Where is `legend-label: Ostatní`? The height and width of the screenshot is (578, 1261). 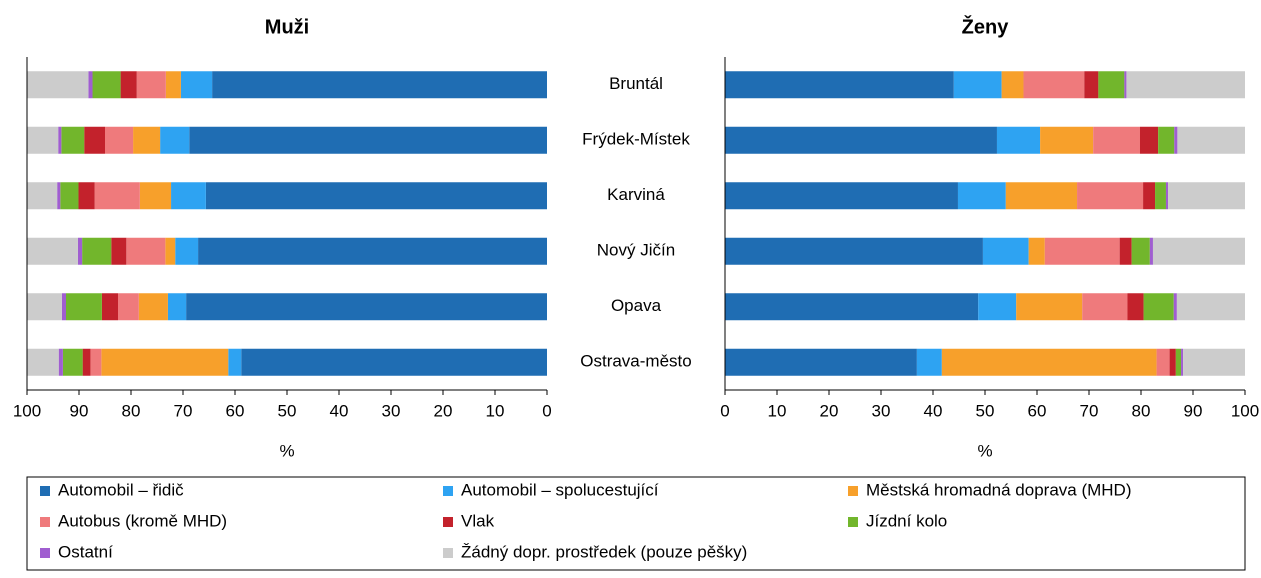 legend-label: Ostatní is located at coordinates (85, 551).